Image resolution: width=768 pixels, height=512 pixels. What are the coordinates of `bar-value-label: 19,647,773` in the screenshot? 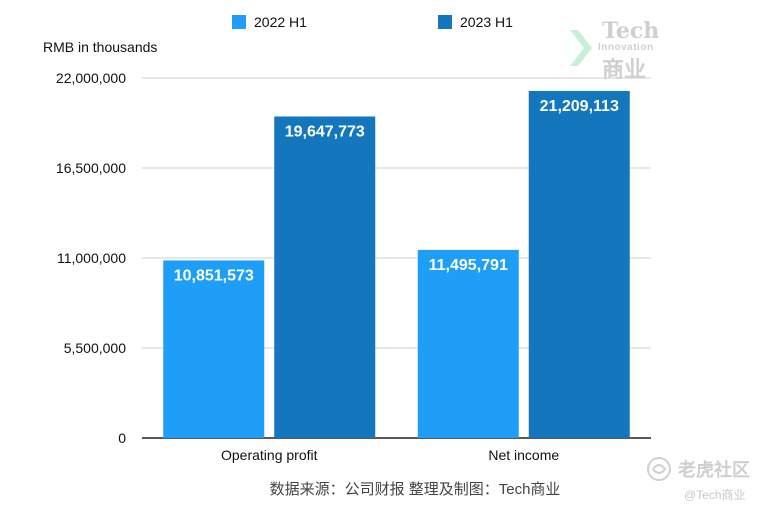 It's located at (325, 131).